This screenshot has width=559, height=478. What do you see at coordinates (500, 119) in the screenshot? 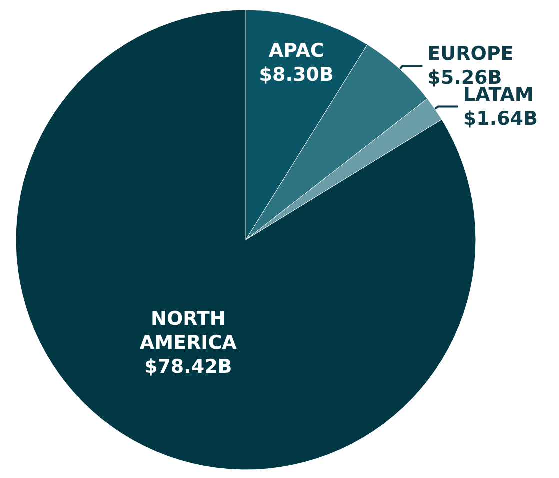
I see `data-label: $1.64B` at bounding box center [500, 119].